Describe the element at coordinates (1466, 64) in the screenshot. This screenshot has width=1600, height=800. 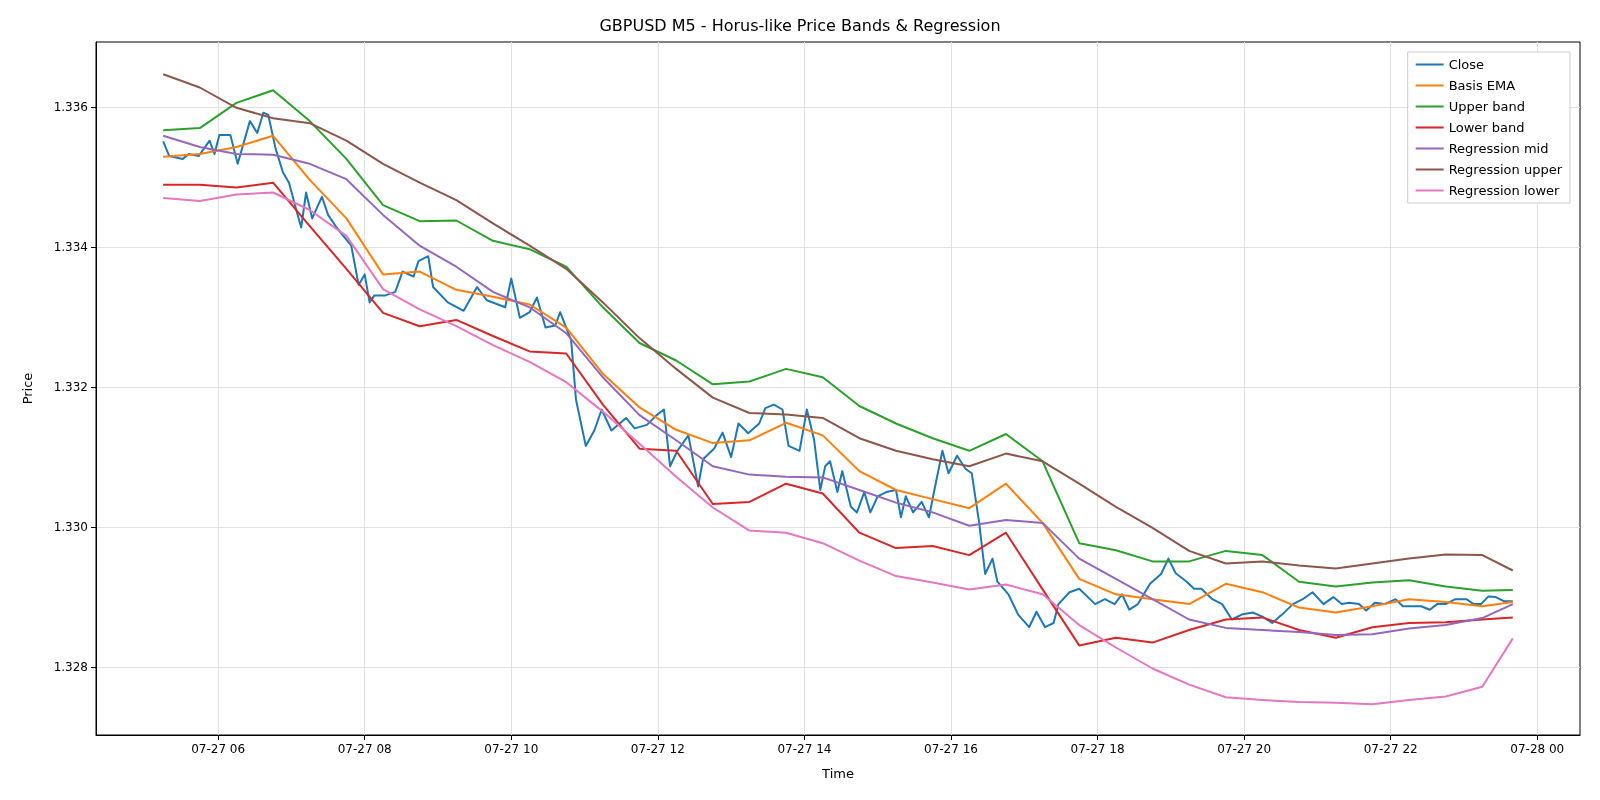
I see `legend-label: Close` at that location.